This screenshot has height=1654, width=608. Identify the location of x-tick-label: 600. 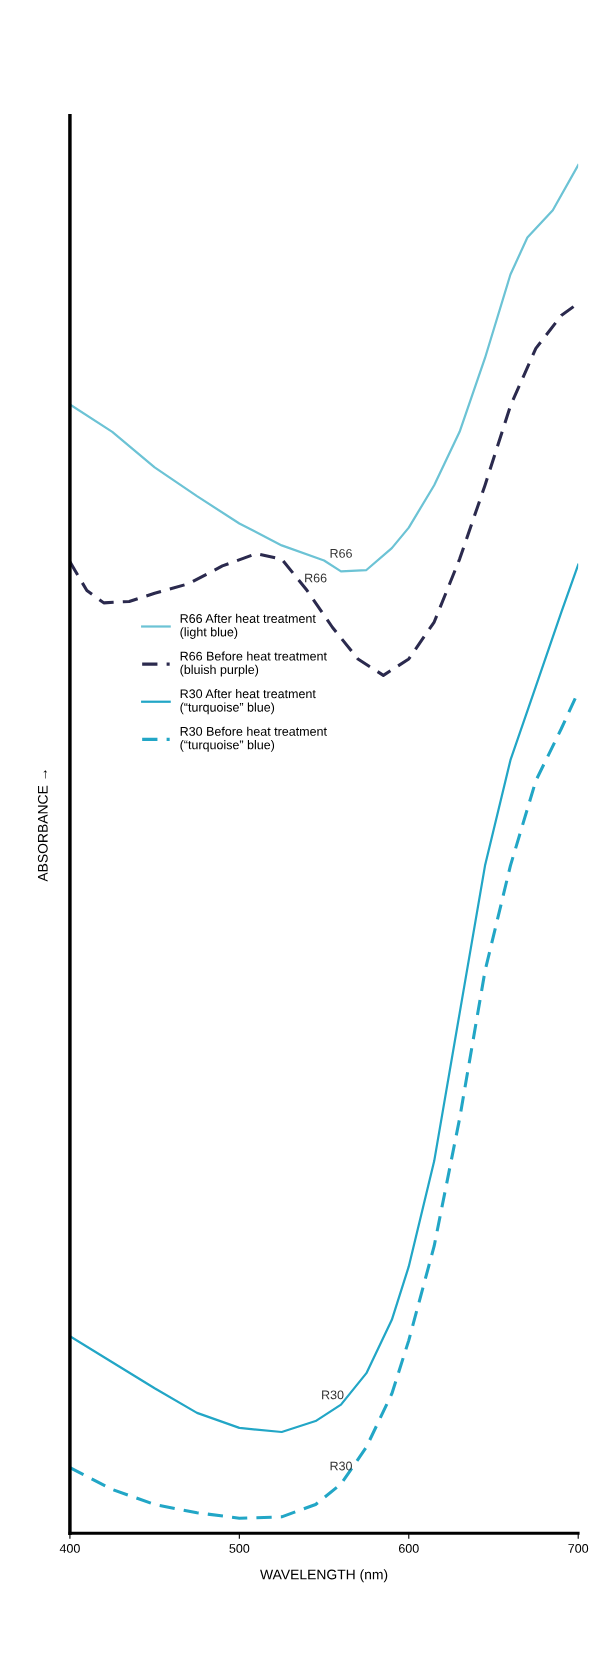
(408, 1548).